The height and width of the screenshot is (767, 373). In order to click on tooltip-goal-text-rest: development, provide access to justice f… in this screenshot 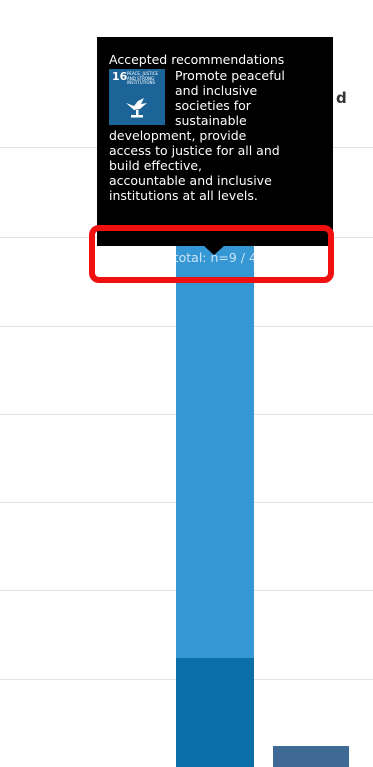, I will do `click(194, 165)`.